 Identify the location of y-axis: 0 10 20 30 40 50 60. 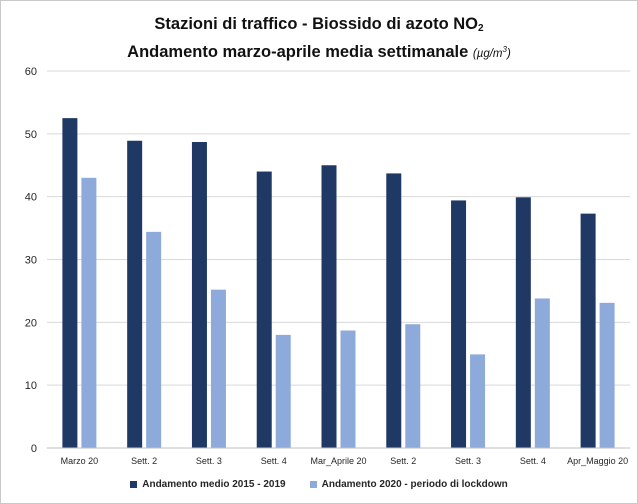
(31, 260).